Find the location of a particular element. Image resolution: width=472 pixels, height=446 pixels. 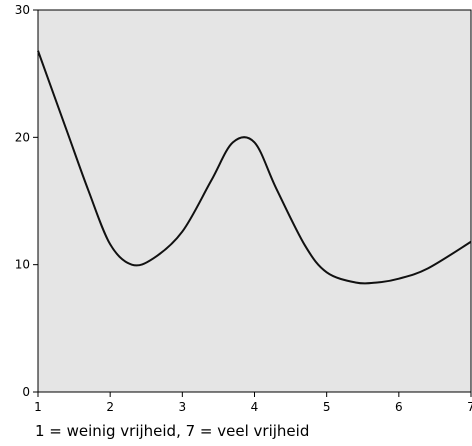

y-tick-label: 10 is located at coordinates (22, 265).